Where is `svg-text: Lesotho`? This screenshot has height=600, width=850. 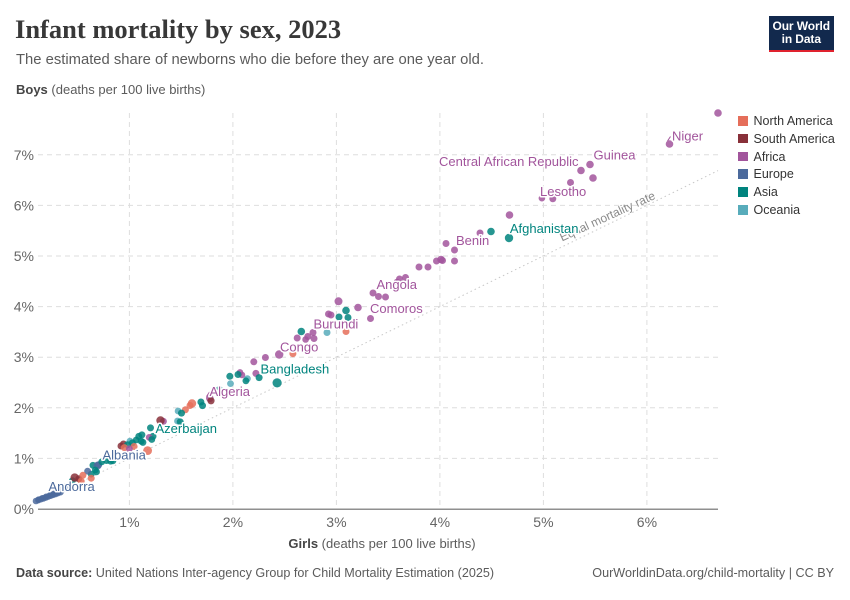
svg-text: Lesotho is located at coordinates (563, 191).